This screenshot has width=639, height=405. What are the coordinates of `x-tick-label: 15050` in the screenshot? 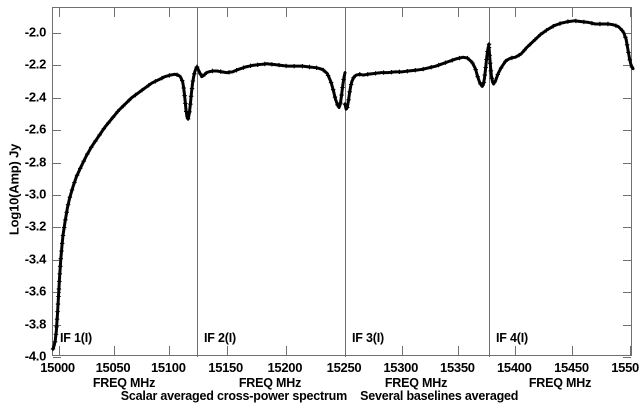 It's located at (113, 367).